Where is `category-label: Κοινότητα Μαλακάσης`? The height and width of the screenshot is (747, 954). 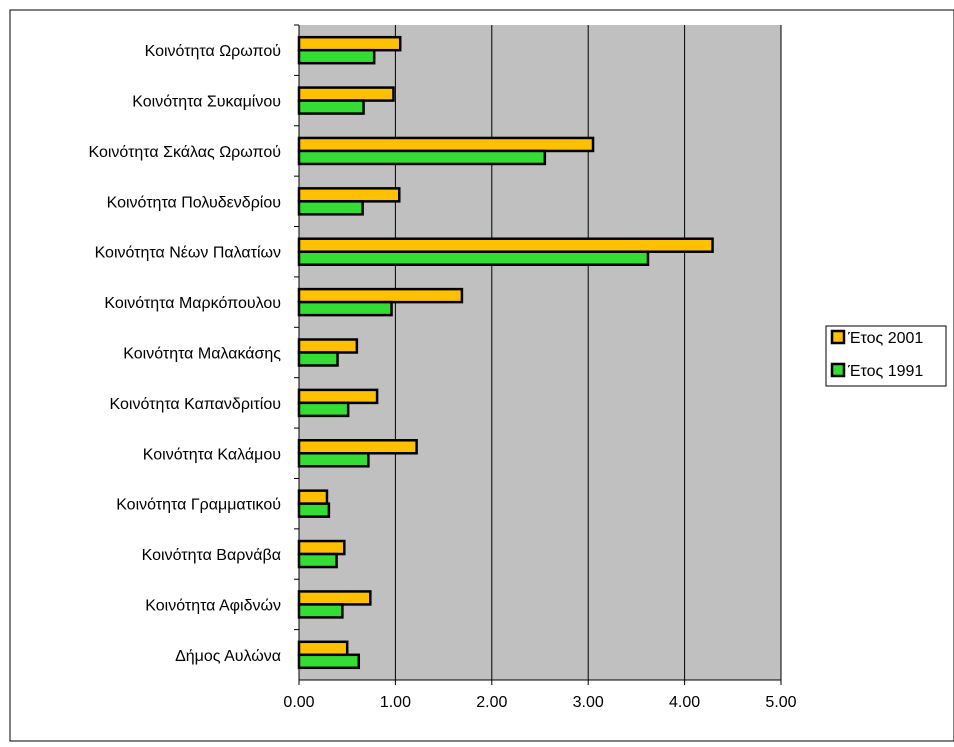
category-label: Κοινότητα Μαλακάσης is located at coordinates (202, 354).